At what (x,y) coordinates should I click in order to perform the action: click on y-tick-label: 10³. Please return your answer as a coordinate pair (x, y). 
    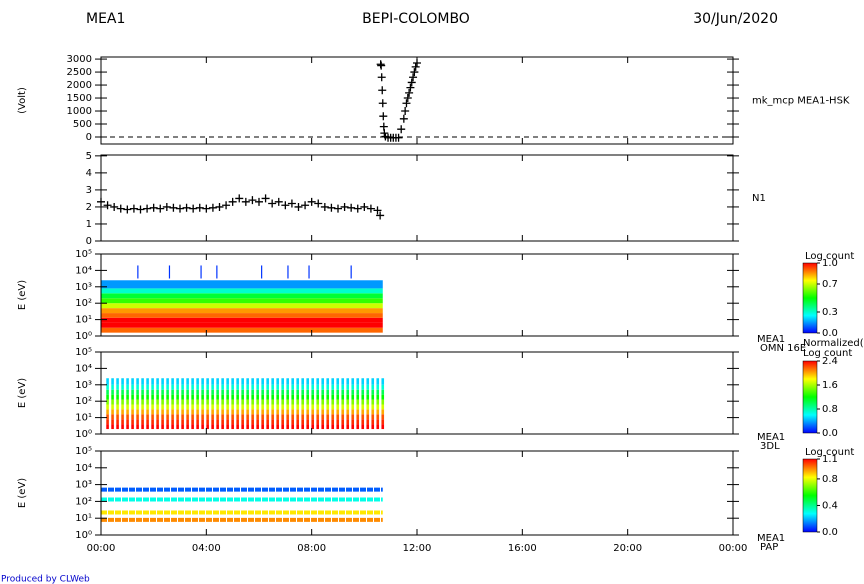
    Looking at the image, I should click on (83, 287).